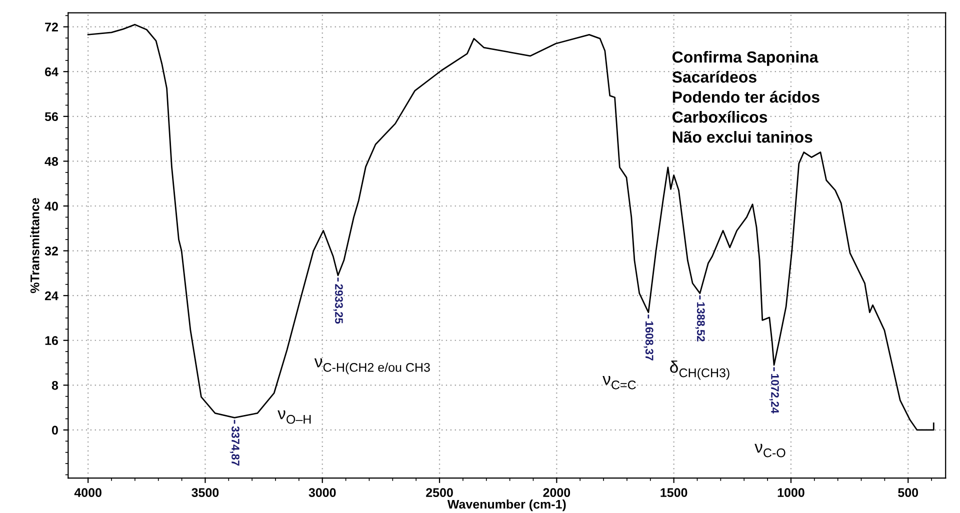 This screenshot has width=960, height=513. What do you see at coordinates (506, 505) in the screenshot?
I see `x-axis-title: Wavenumber (cm-1)` at bounding box center [506, 505].